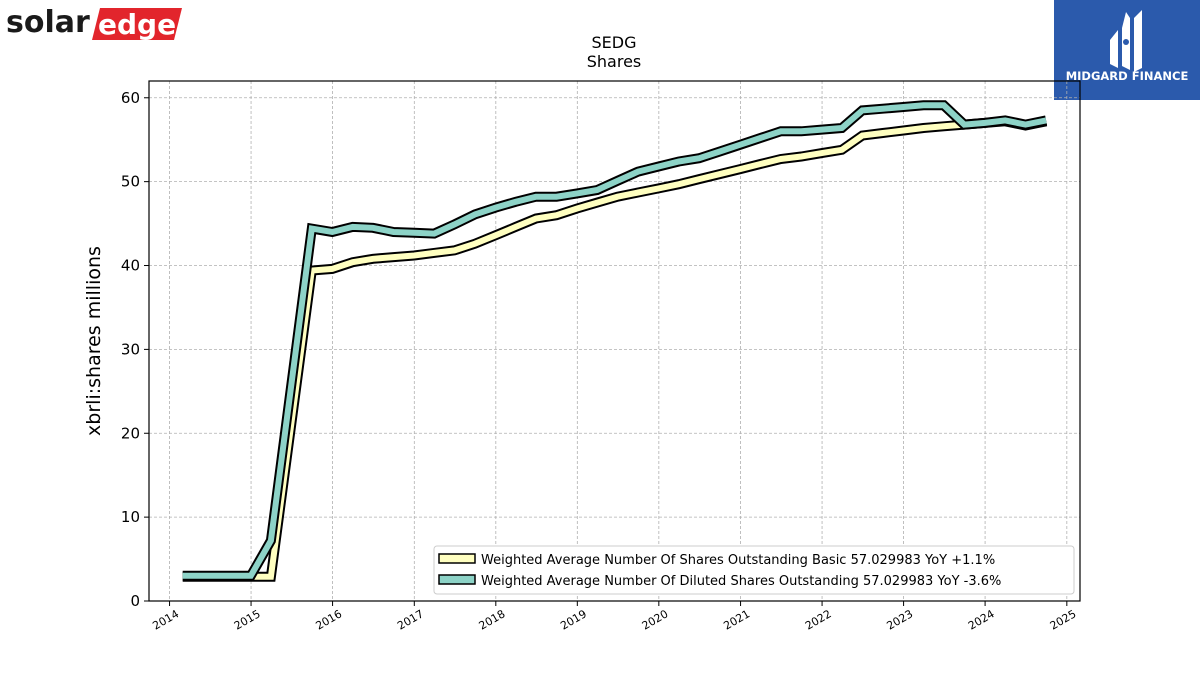 The height and width of the screenshot is (675, 1200). What do you see at coordinates (130, 266) in the screenshot?
I see `y-tick-label: 40` at bounding box center [130, 266].